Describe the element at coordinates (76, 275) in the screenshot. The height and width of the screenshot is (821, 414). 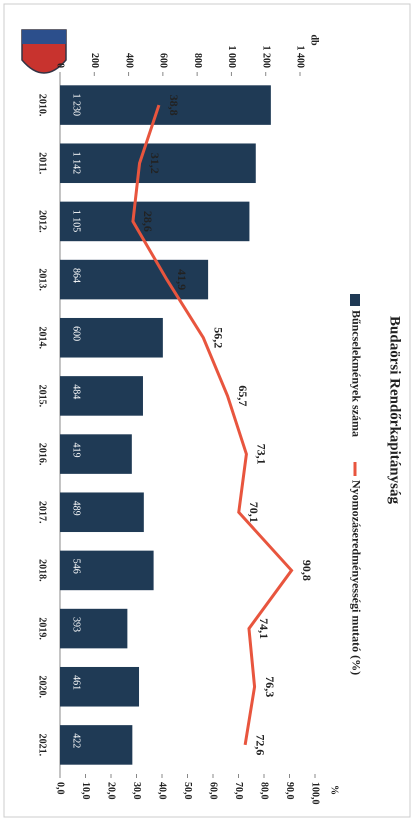
I see `bar-value-label: 864` at that location.